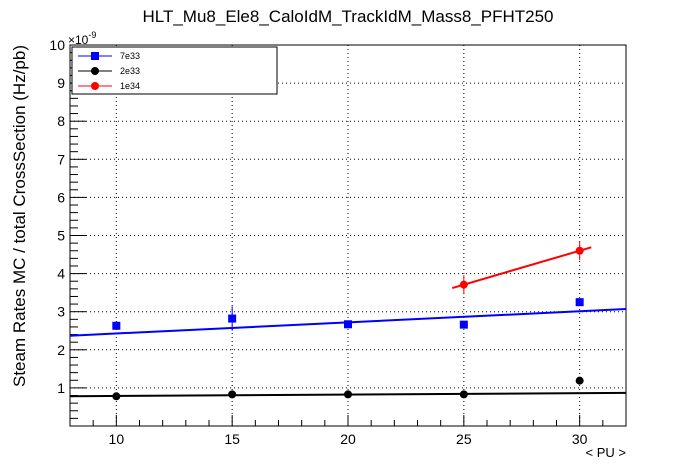 Image resolution: width=696 pixels, height=472 pixels. What do you see at coordinates (174, 70) in the screenshot?
I see `legend: 7e33 2e33 1e34` at bounding box center [174, 70].